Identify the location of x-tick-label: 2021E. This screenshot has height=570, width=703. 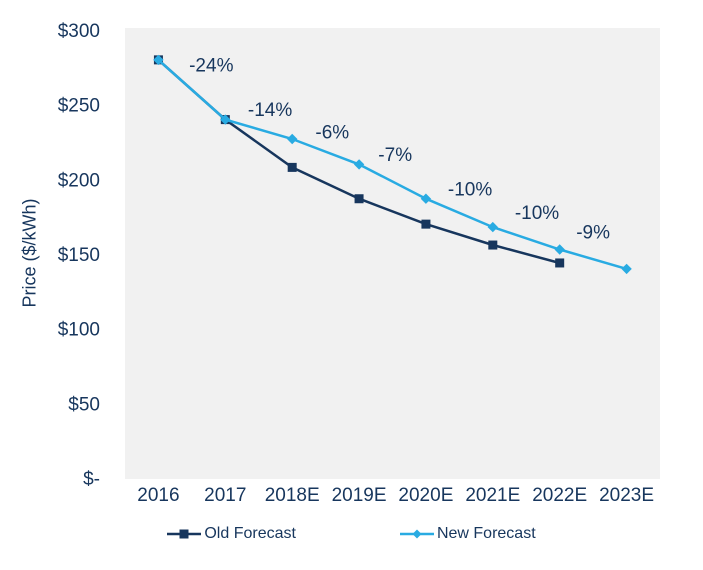
(492, 495).